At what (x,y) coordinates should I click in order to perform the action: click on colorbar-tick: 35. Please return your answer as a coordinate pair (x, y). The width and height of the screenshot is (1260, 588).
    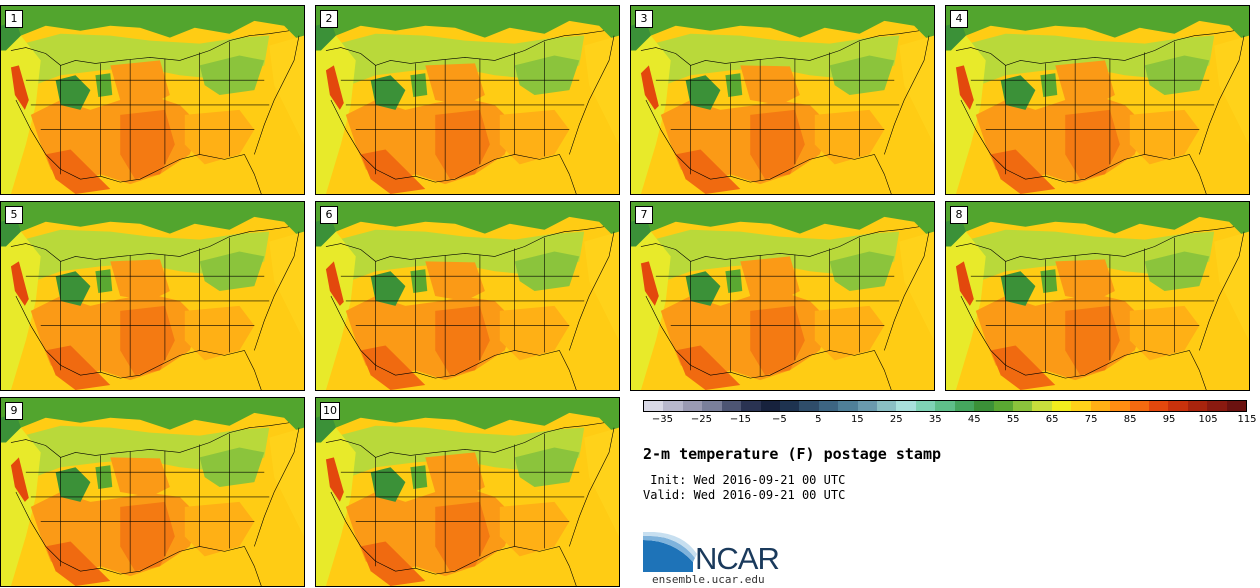
    Looking at the image, I should click on (935, 419).